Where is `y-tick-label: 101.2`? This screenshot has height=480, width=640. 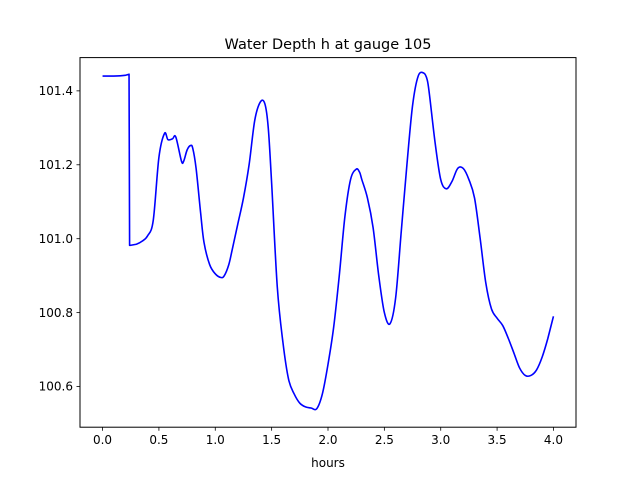 y-tick-label: 101.2 is located at coordinates (56, 165).